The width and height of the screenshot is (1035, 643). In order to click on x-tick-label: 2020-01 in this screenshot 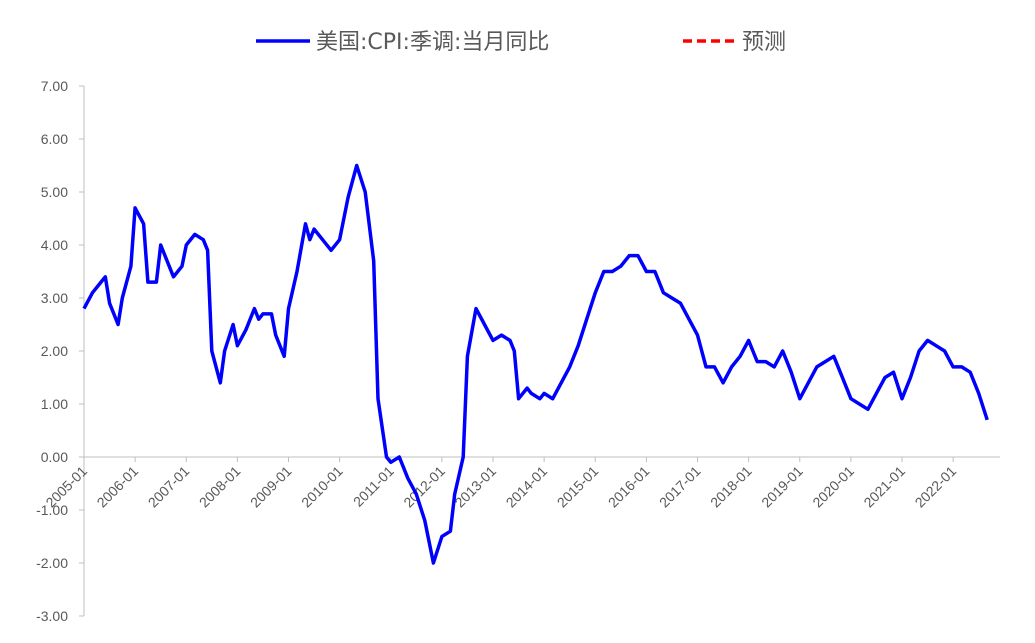, I will do `click(833, 487)`.